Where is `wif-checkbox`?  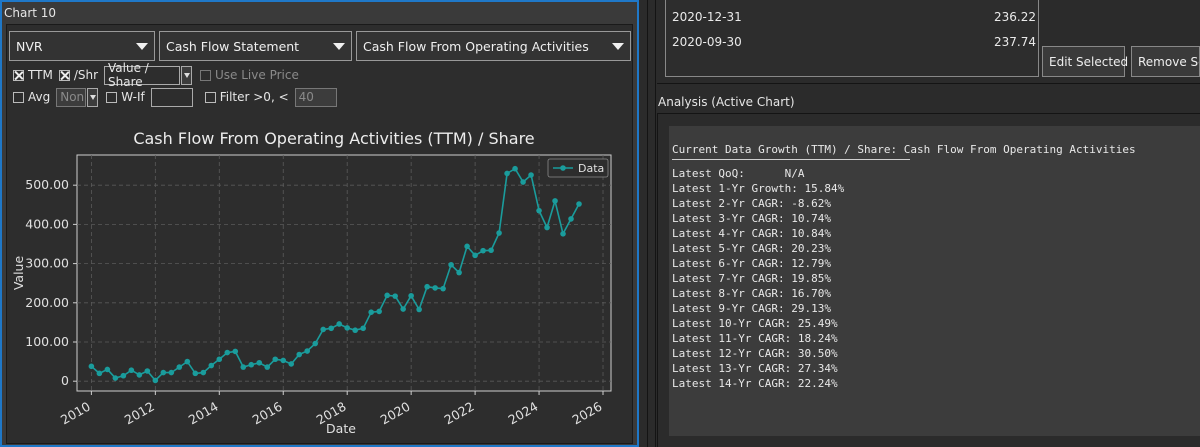 wif-checkbox is located at coordinates (112, 97).